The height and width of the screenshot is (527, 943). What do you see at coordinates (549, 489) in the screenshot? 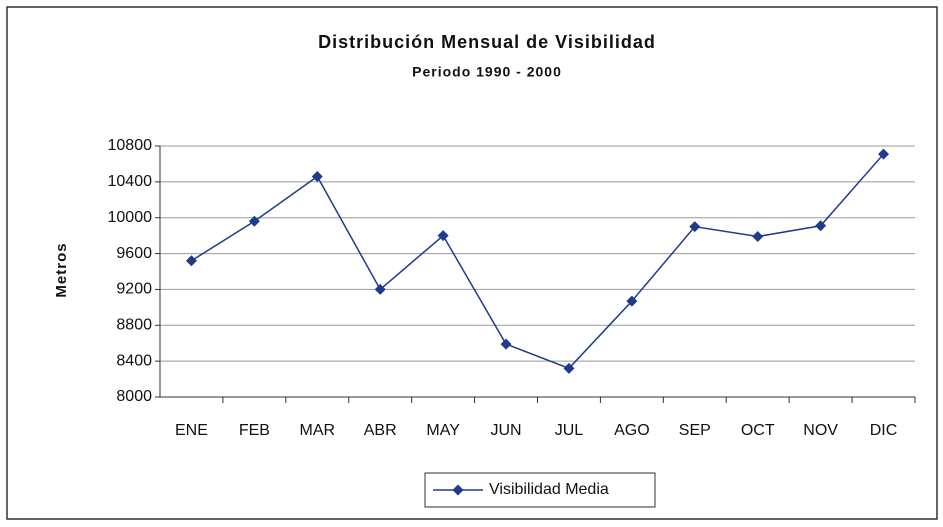
I see `legend-label: Visibilidad Media` at bounding box center [549, 489].